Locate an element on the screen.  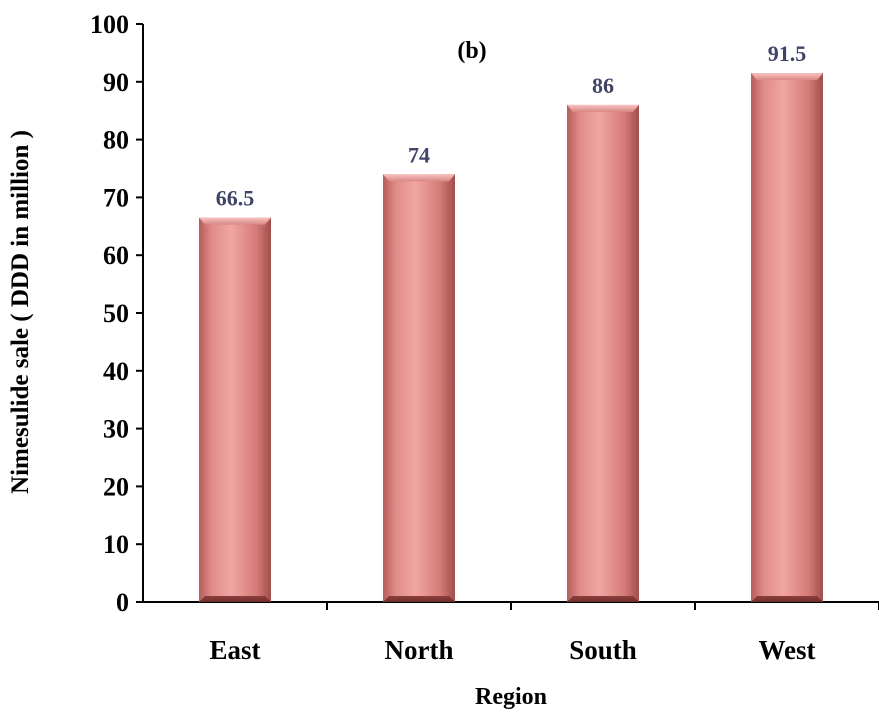
data-label: 86 is located at coordinates (603, 85).